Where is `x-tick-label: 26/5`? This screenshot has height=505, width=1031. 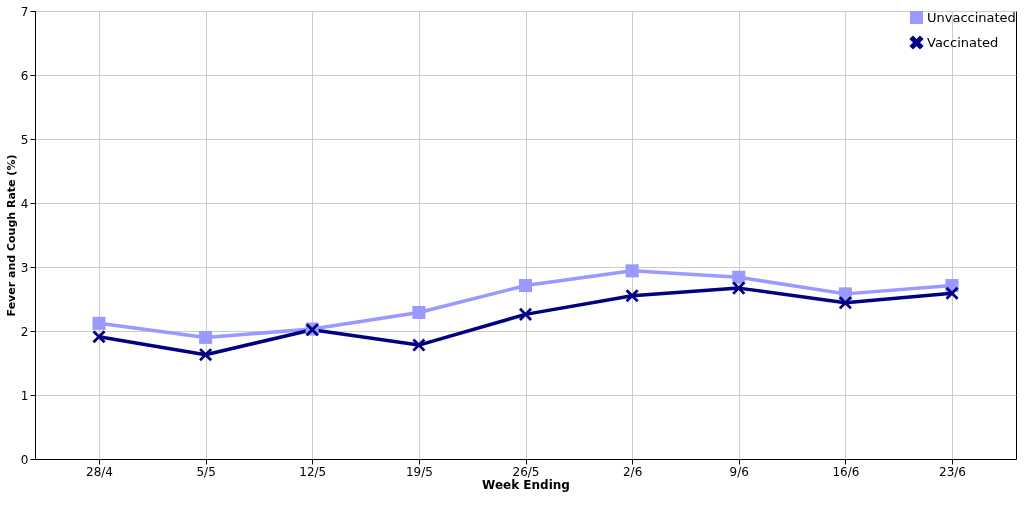 x-tick-label: 26/5 is located at coordinates (526, 471).